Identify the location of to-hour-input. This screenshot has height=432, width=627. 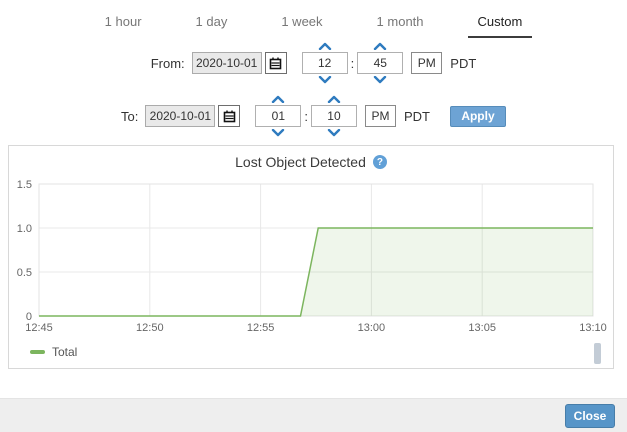
(278, 116).